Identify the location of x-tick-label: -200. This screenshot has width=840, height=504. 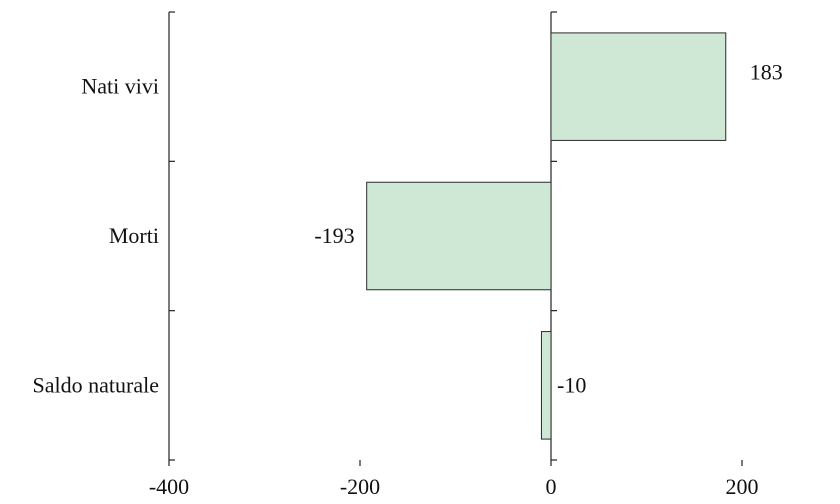
(360, 486).